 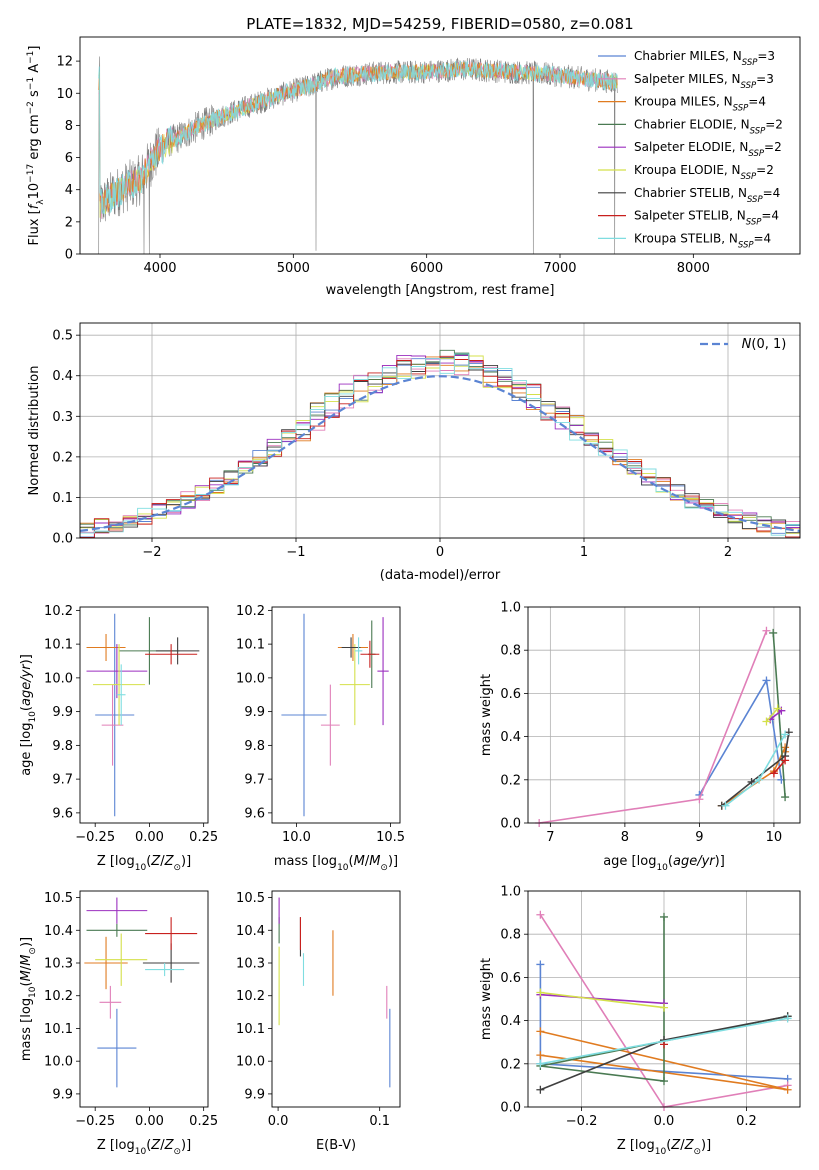 I want to click on x-tick-label: 0.00, so click(x=149, y=837).